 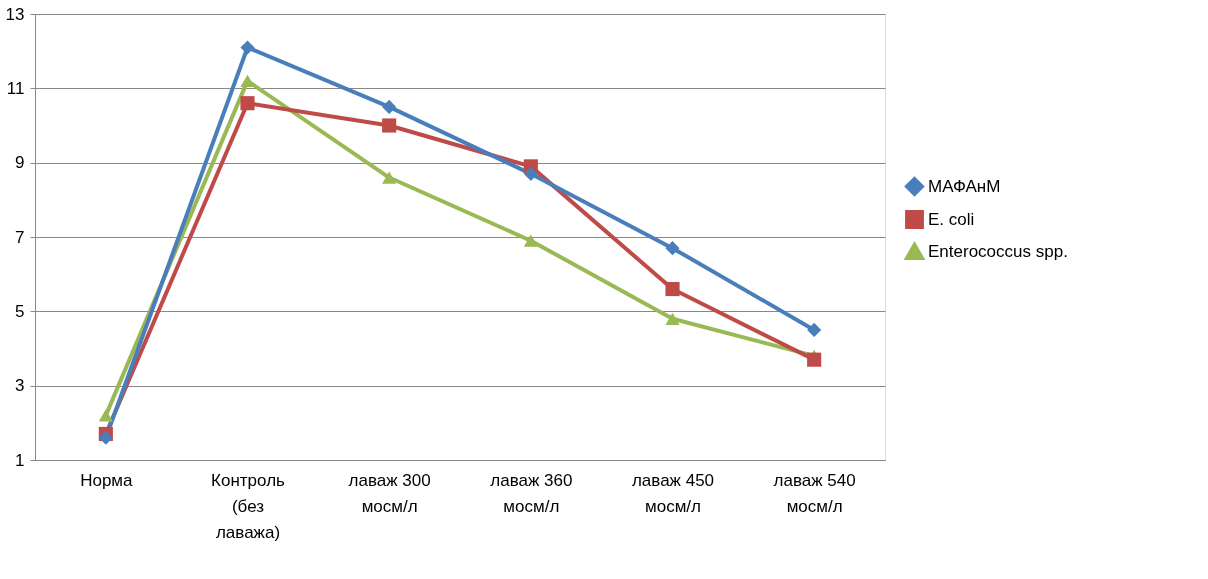 What do you see at coordinates (20, 460) in the screenshot?
I see `y-tick-label: 1` at bounding box center [20, 460].